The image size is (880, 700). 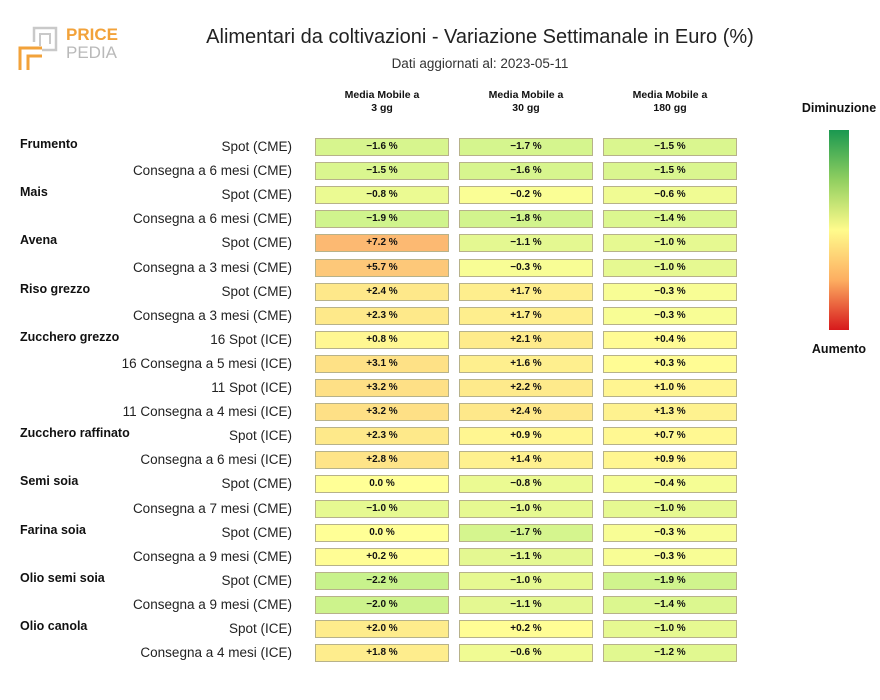 I want to click on heatmap-cell: +1.0 %, so click(x=670, y=388).